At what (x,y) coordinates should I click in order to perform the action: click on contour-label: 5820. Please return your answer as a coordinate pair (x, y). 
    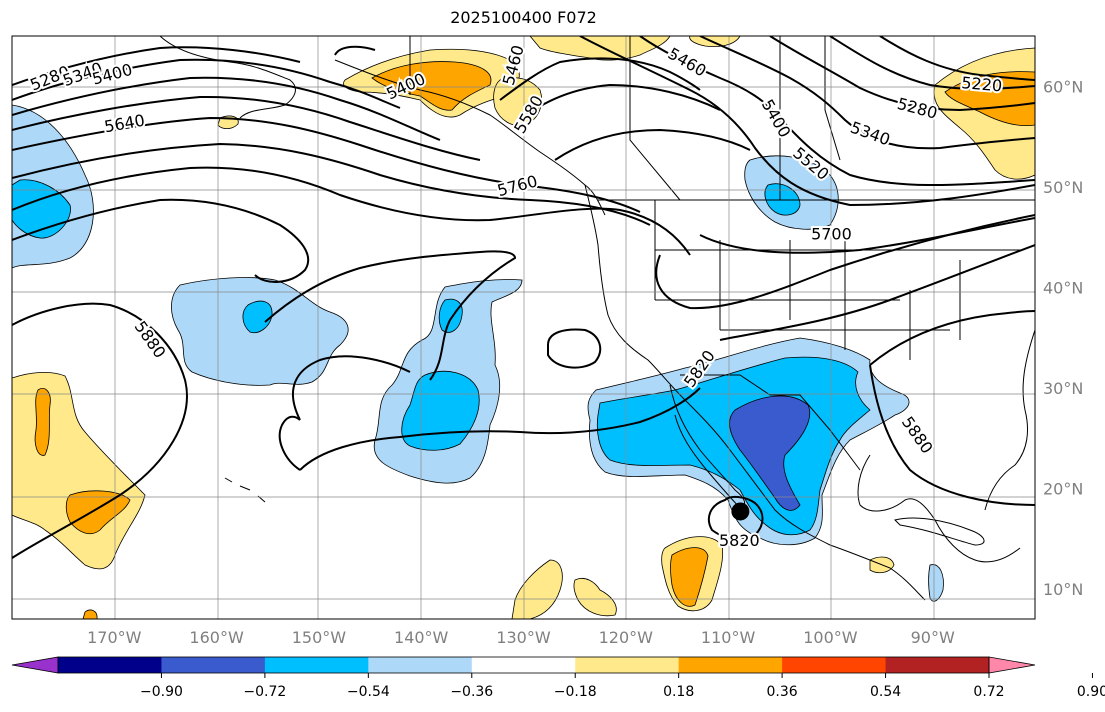
    Looking at the image, I should click on (739, 540).